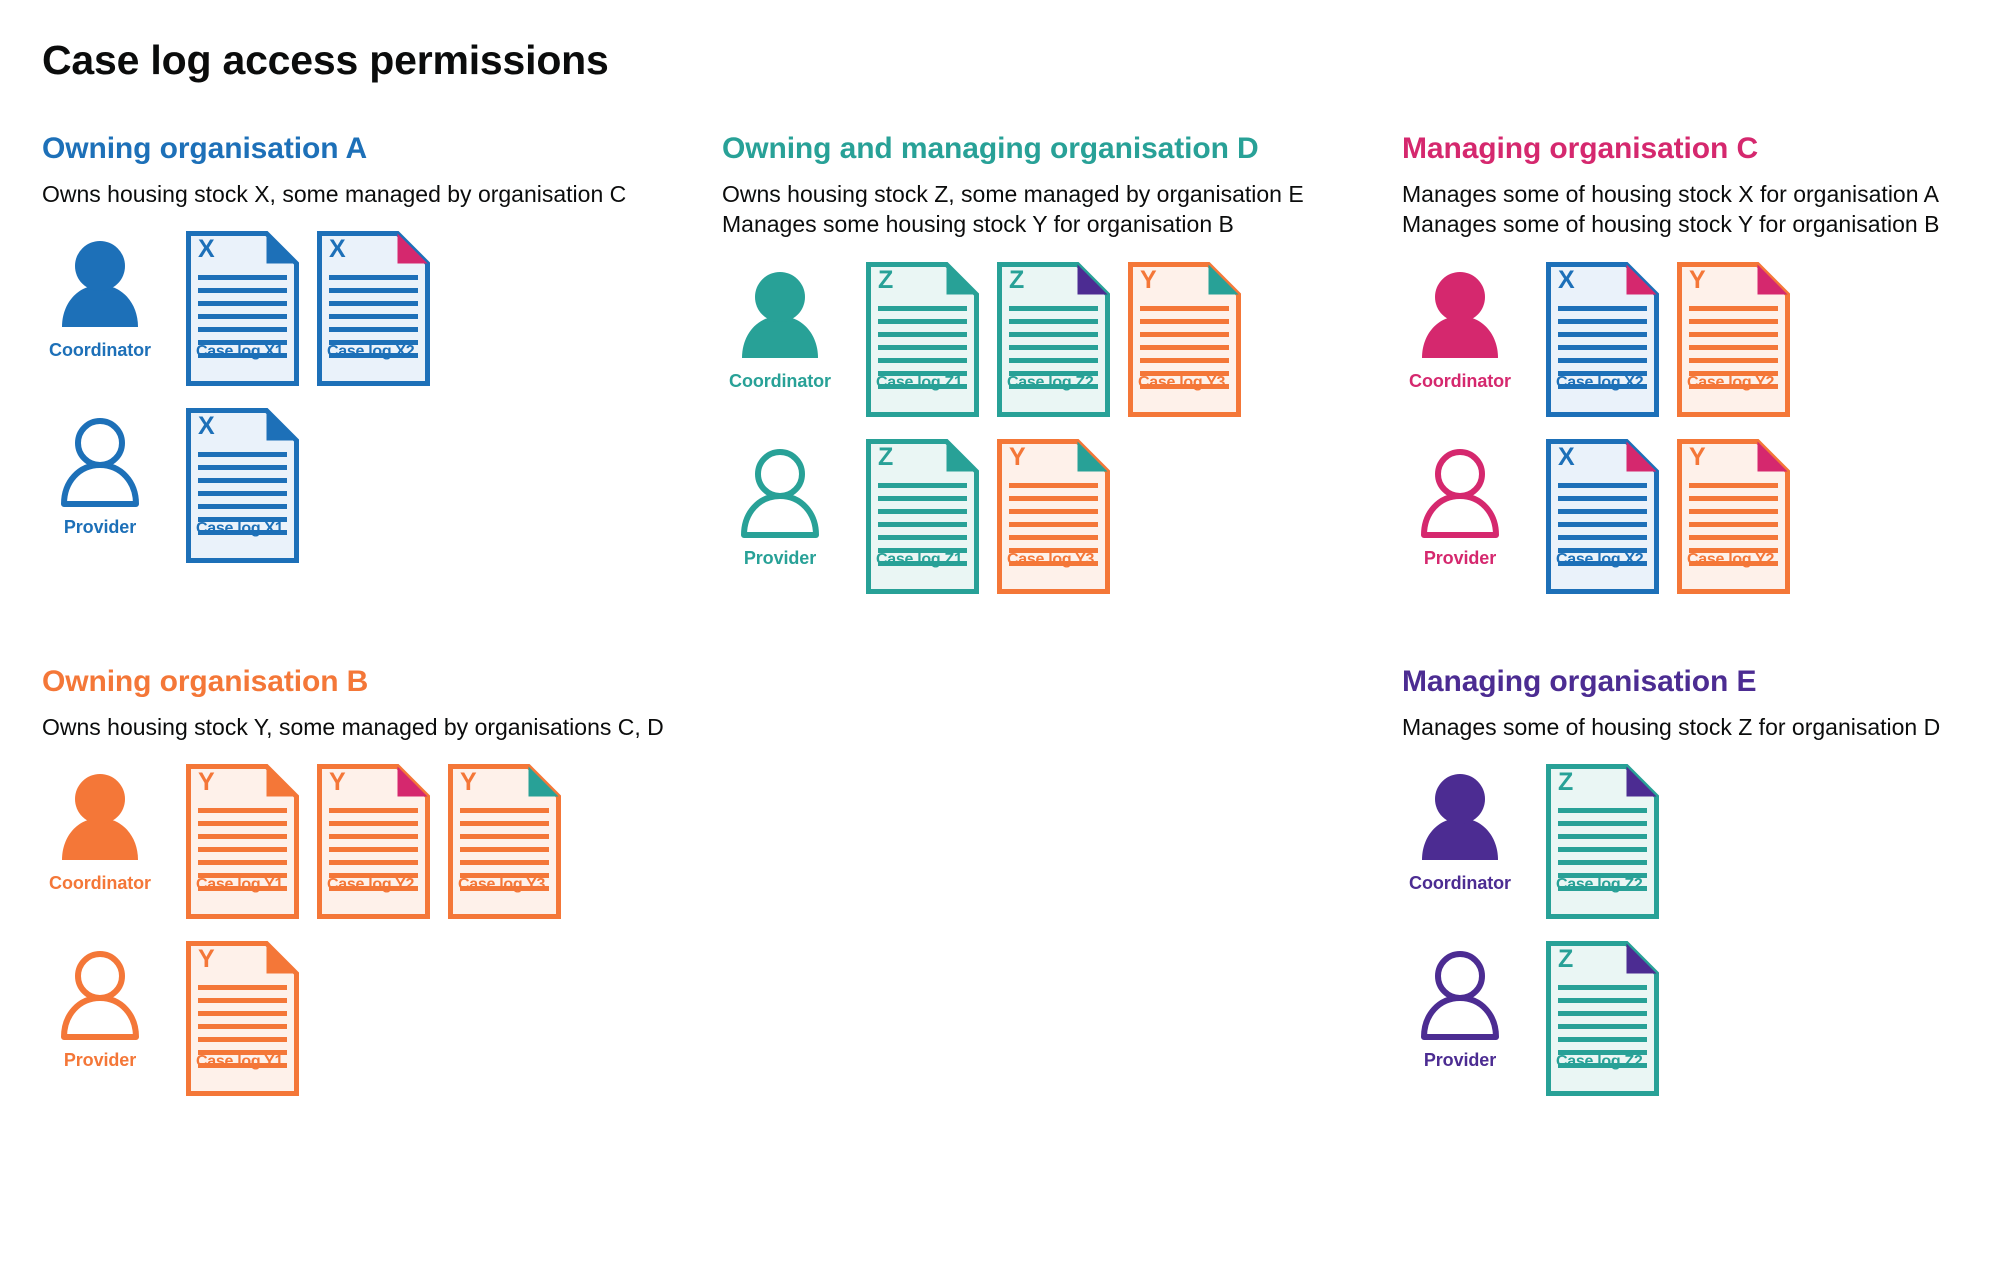 This screenshot has width=2000, height=1280. What do you see at coordinates (308, 309) in the screenshot?
I see `case-log-list: X Case log X1 X Case log X2` at bounding box center [308, 309].